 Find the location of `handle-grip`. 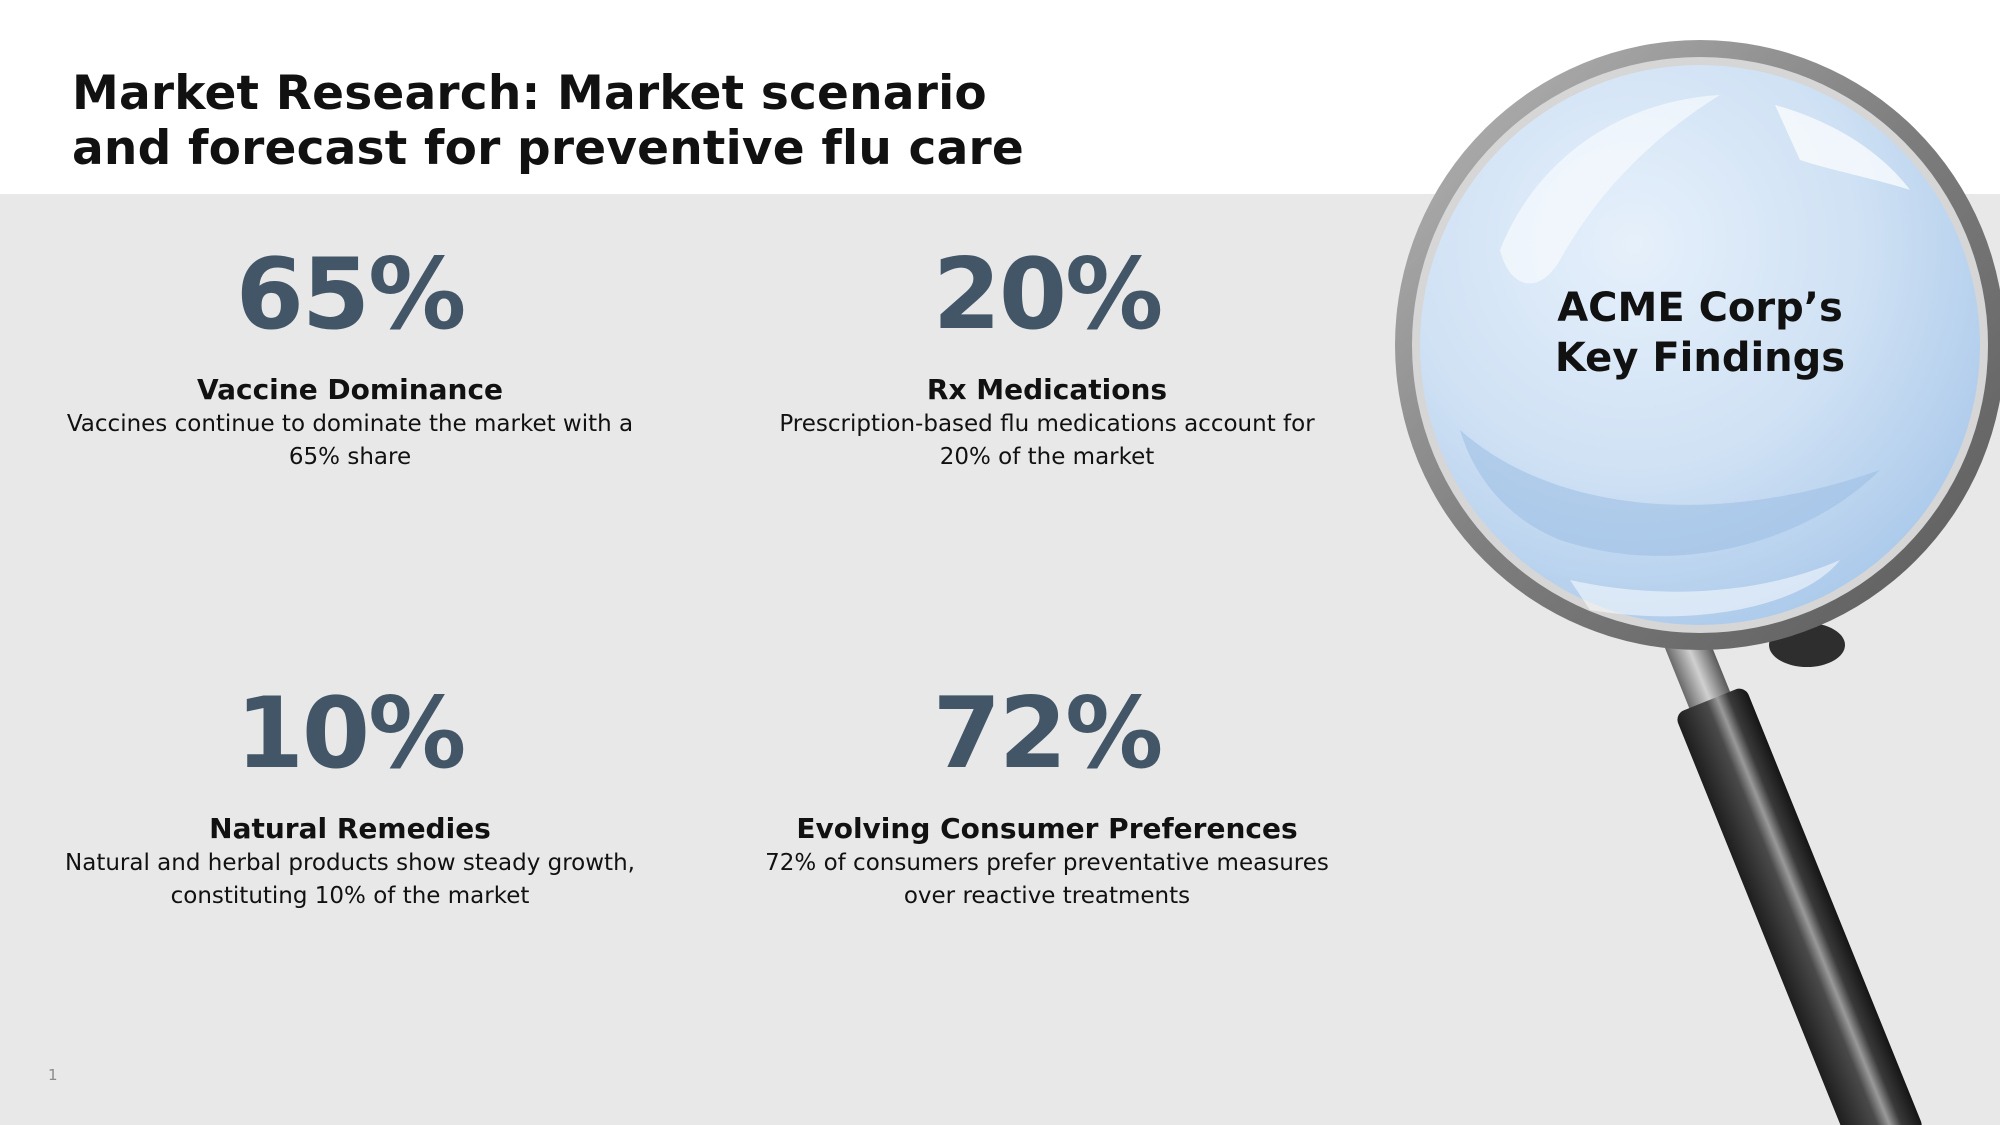

handle-grip is located at coordinates (1799, 906).